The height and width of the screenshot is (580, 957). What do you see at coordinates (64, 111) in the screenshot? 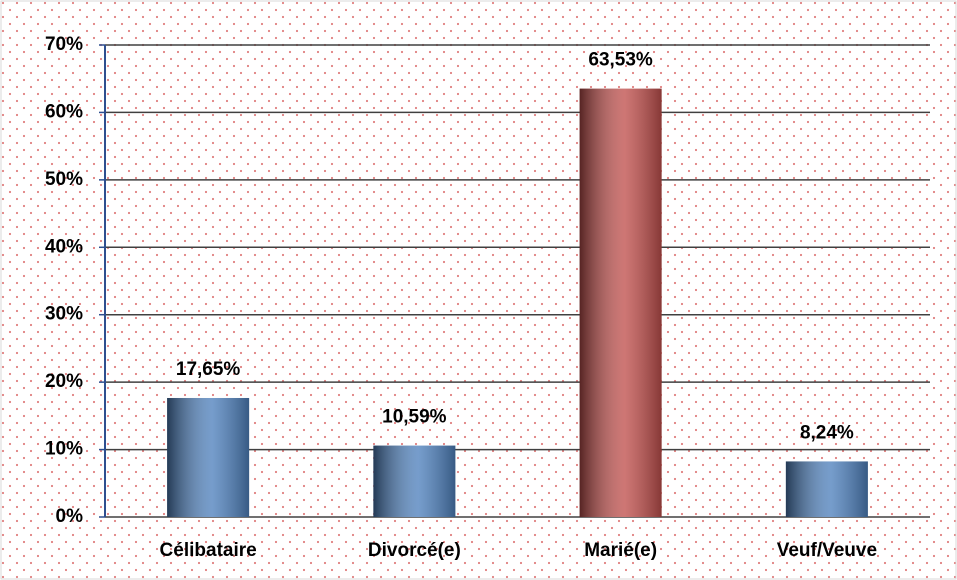
I see `y-tick-label: 60%` at bounding box center [64, 111].